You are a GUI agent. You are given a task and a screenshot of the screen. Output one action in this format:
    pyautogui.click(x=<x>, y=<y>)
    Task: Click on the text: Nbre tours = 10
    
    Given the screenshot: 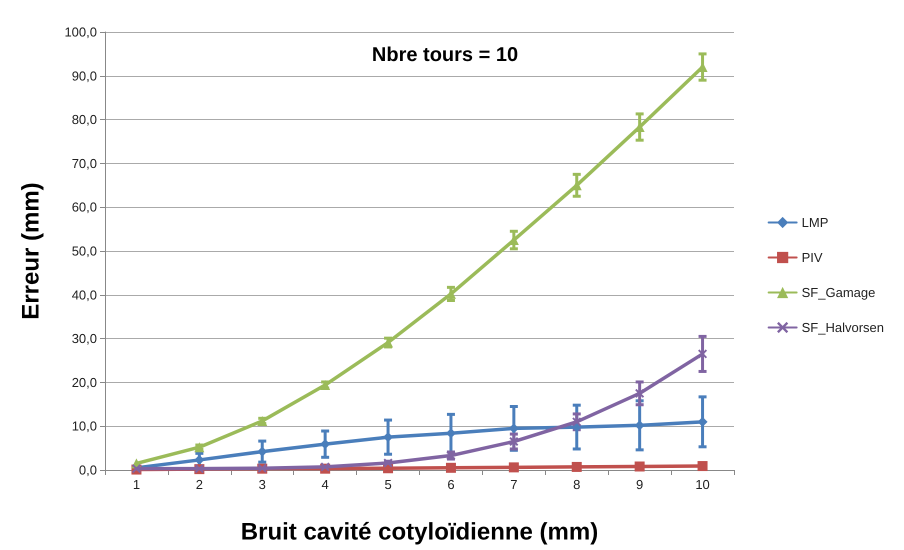 What is the action you would take?
    pyautogui.click(x=445, y=55)
    